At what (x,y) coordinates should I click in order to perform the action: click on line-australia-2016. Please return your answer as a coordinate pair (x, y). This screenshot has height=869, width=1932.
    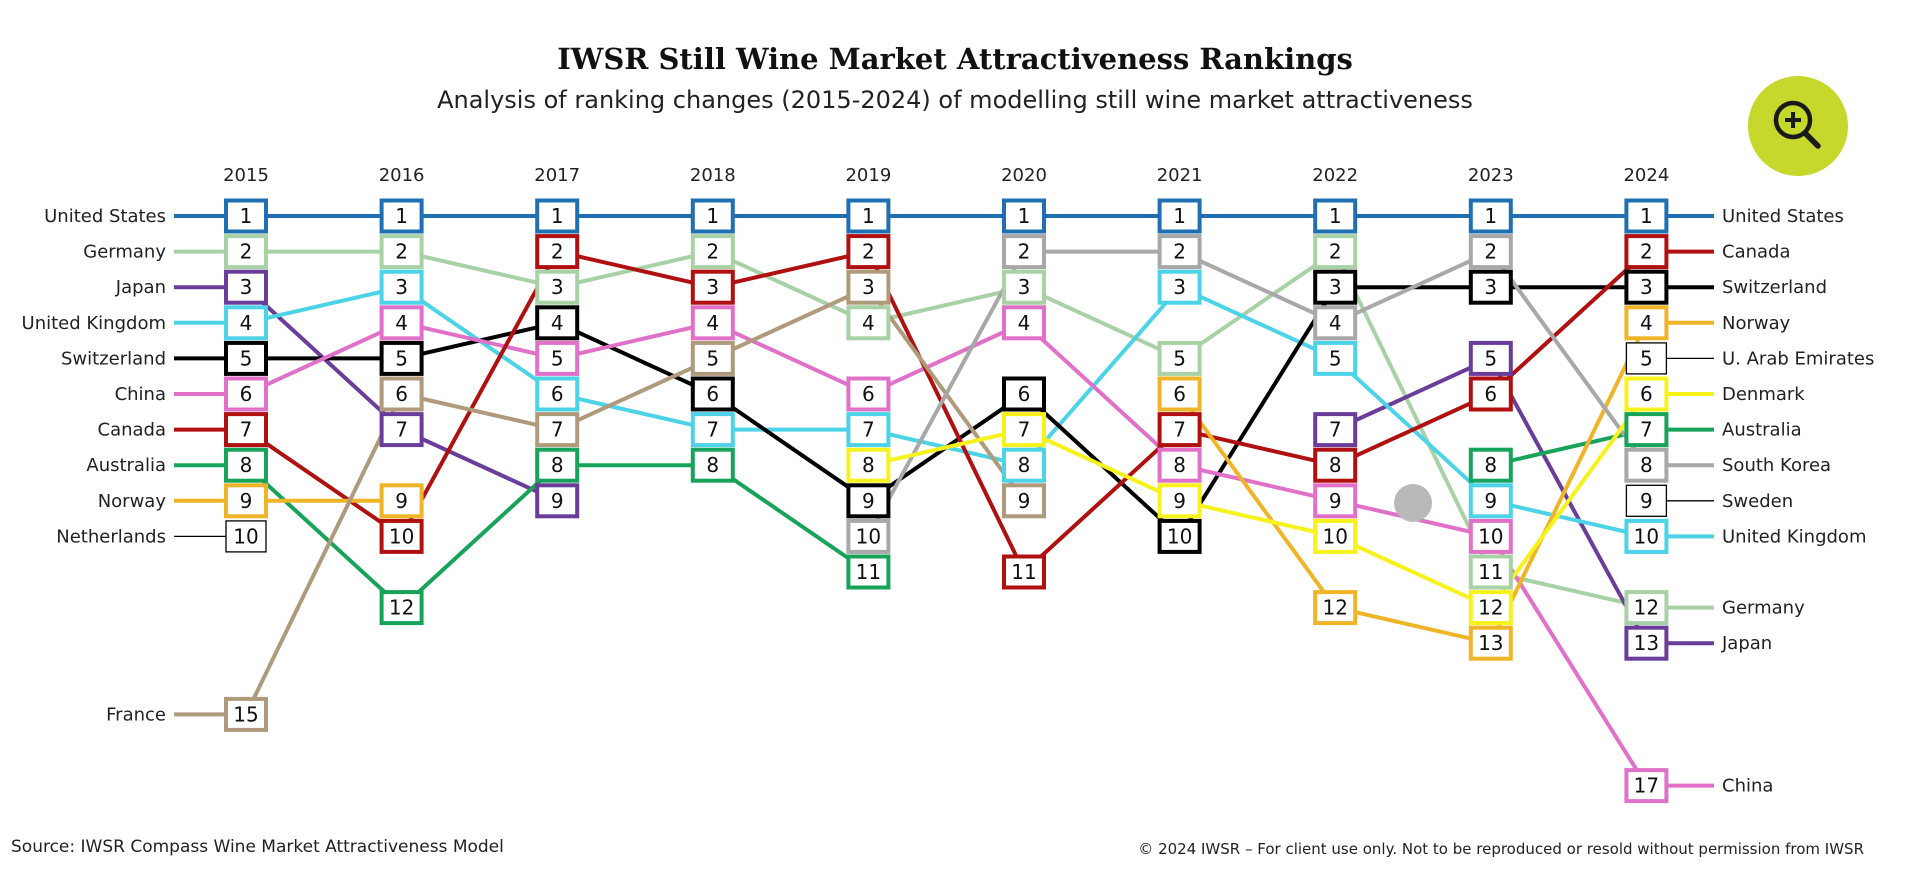
    Looking at the image, I should click on (479, 536).